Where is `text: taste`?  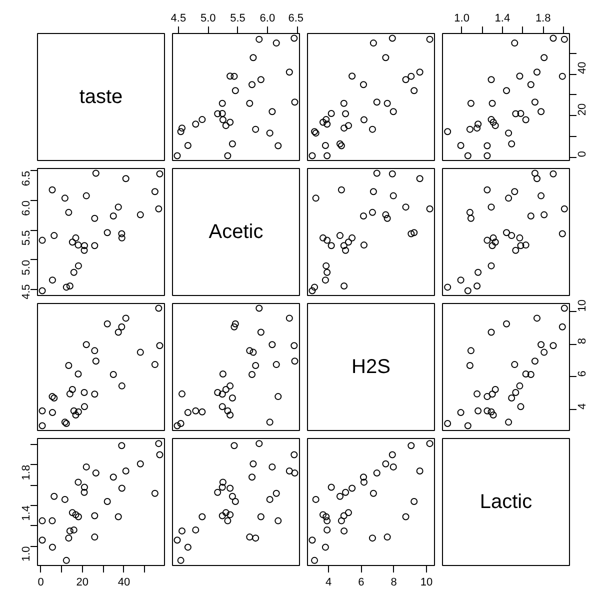 text: taste is located at coordinates (101, 97).